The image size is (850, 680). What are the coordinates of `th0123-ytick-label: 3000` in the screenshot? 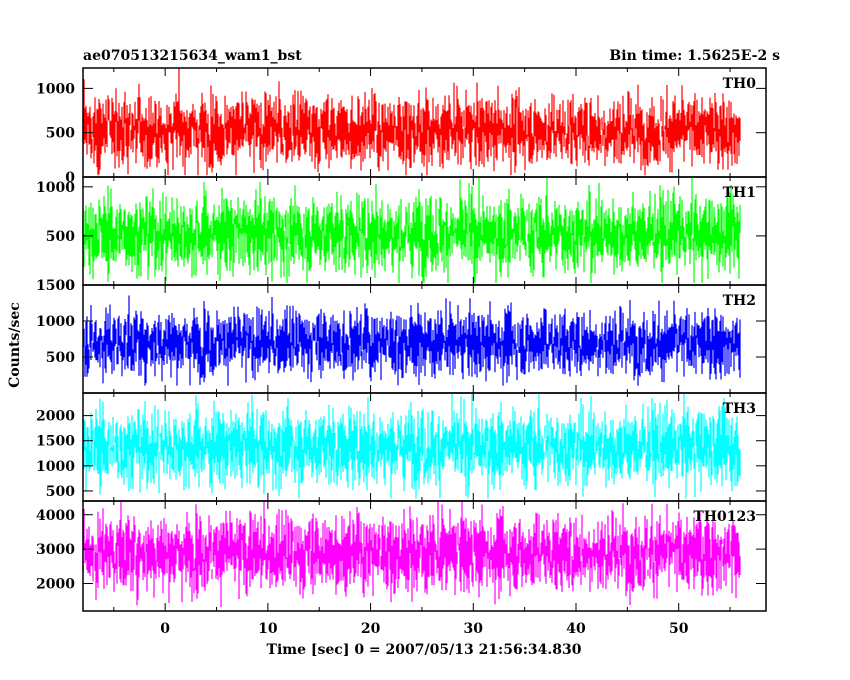 It's located at (55, 550).